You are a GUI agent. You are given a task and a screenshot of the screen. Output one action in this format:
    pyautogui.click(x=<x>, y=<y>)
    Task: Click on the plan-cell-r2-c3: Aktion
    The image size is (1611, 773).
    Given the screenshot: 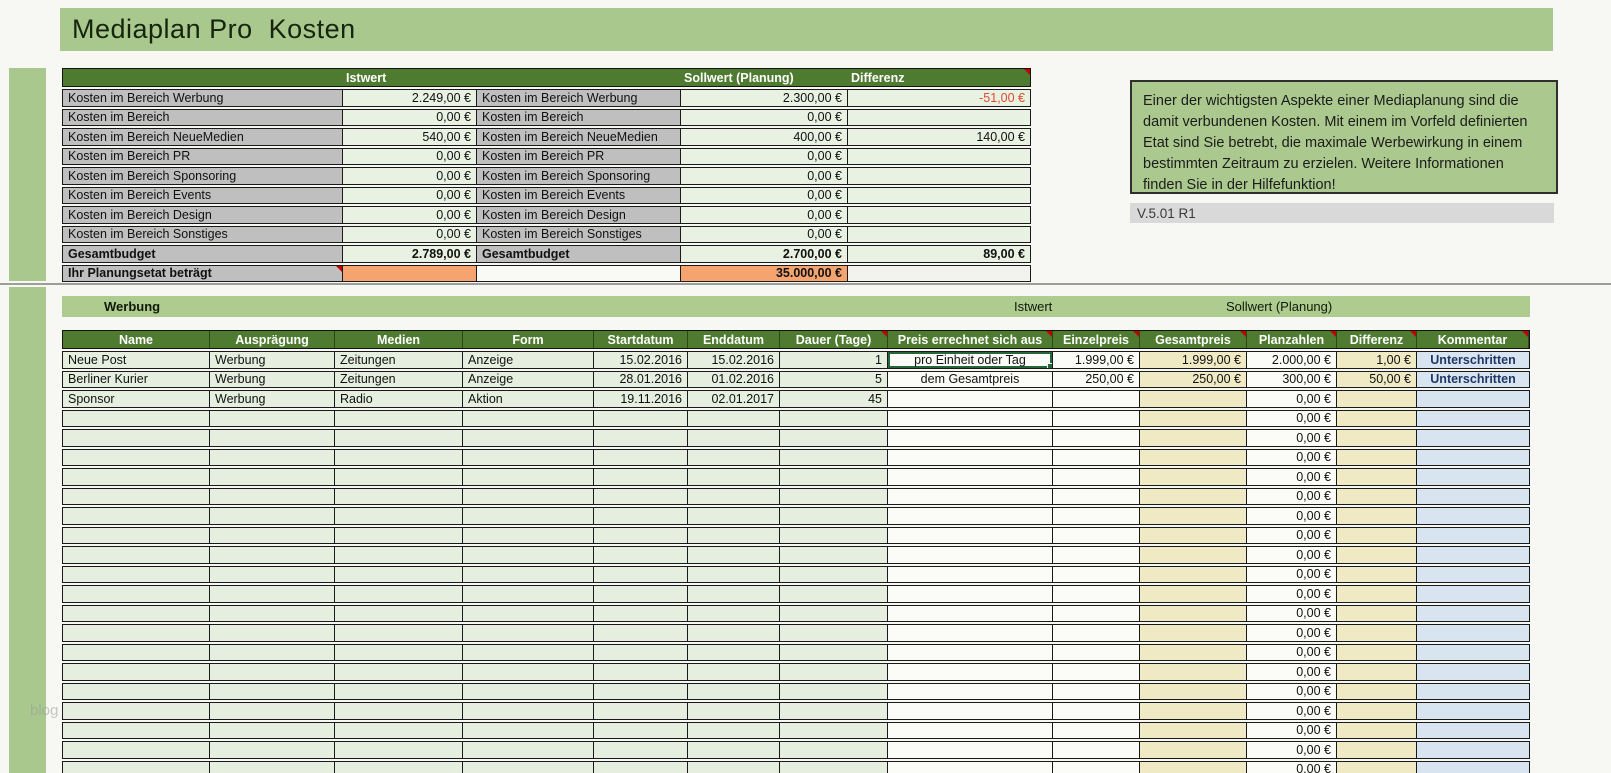 What is the action you would take?
    pyautogui.click(x=528, y=399)
    